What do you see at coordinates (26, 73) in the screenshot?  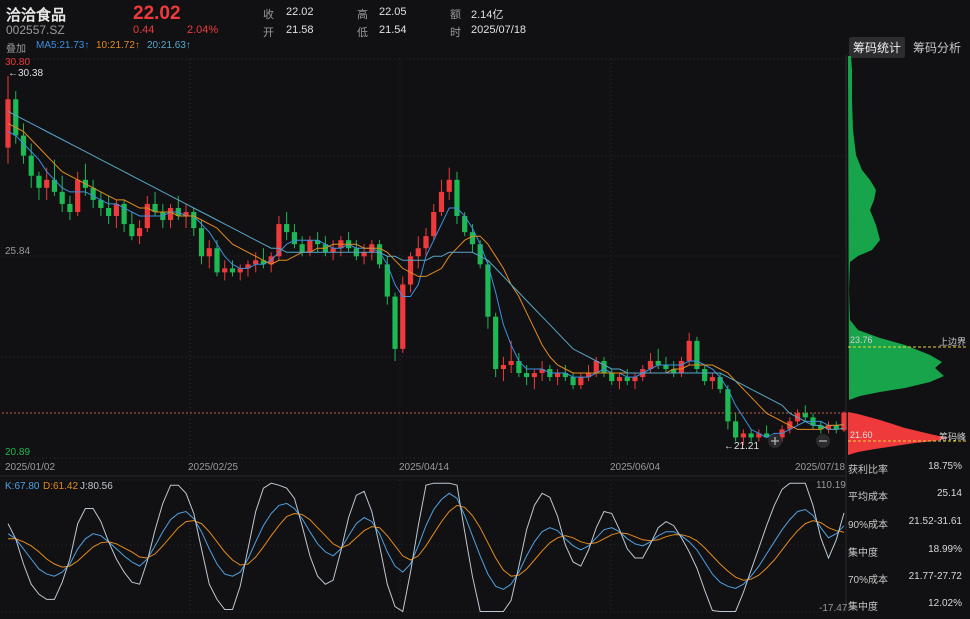 I see `high-annotation: ←30.38` at bounding box center [26, 73].